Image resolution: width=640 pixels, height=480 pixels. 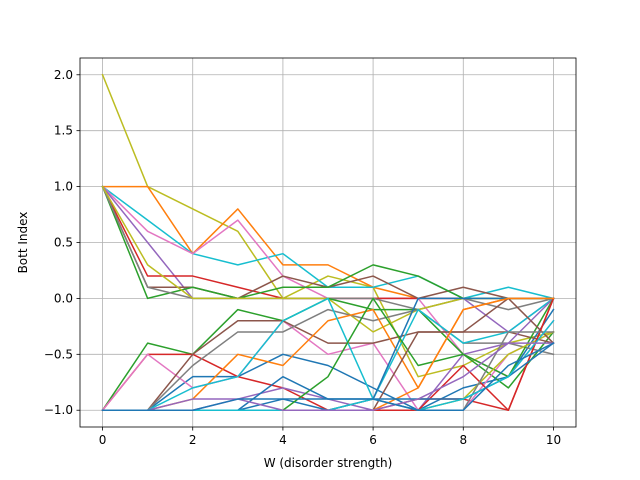 I want to click on x-tick-label: 0, so click(x=103, y=440).